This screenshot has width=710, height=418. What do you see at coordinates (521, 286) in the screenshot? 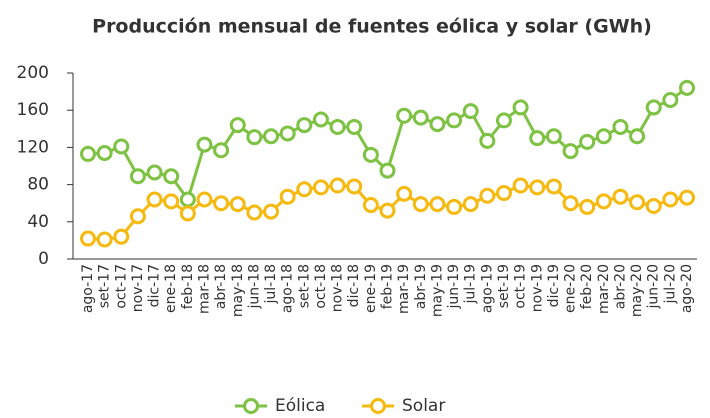
I see `x-tick-label: oct-19` at bounding box center [521, 286].